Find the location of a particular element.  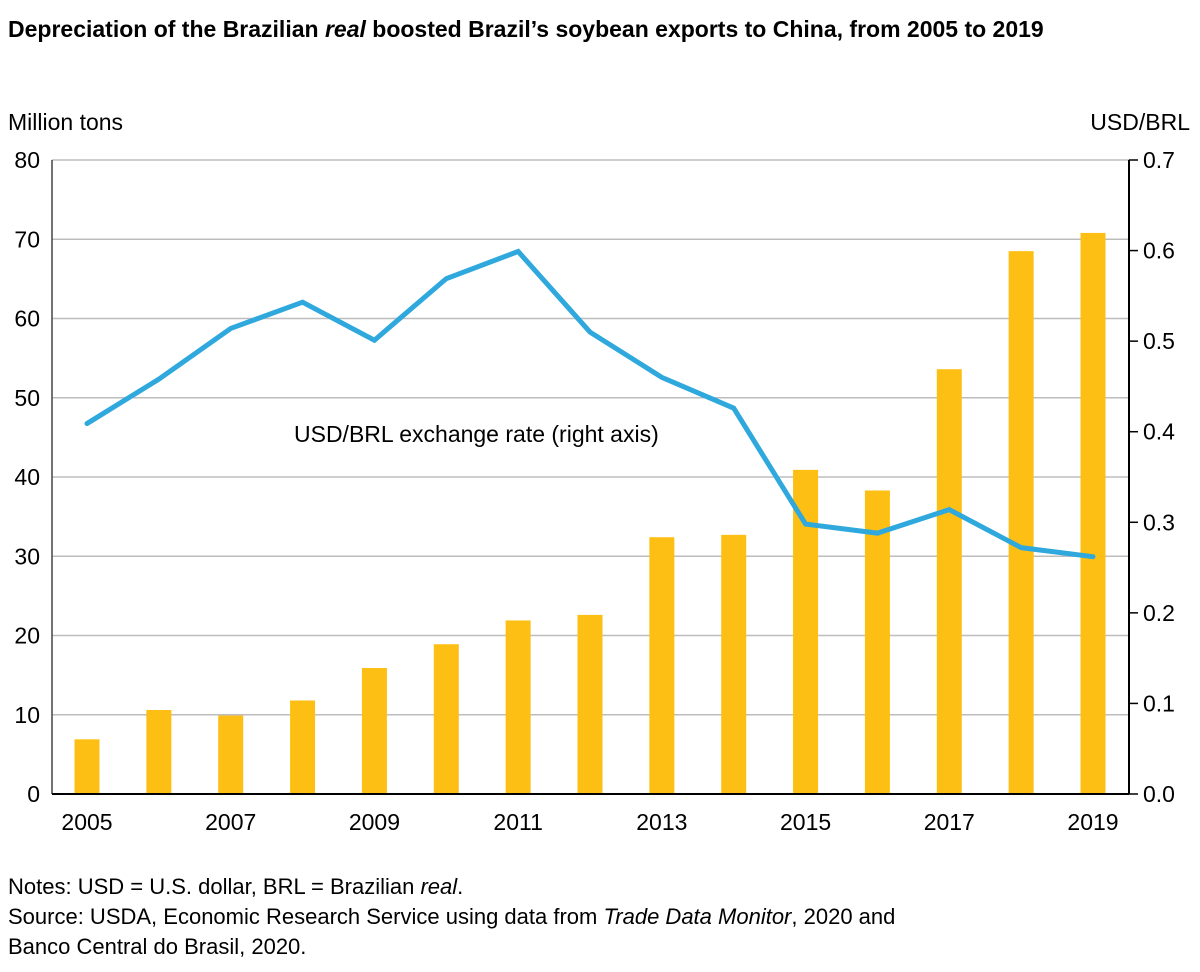

right-tick-label: 0.2 is located at coordinates (1159, 613).